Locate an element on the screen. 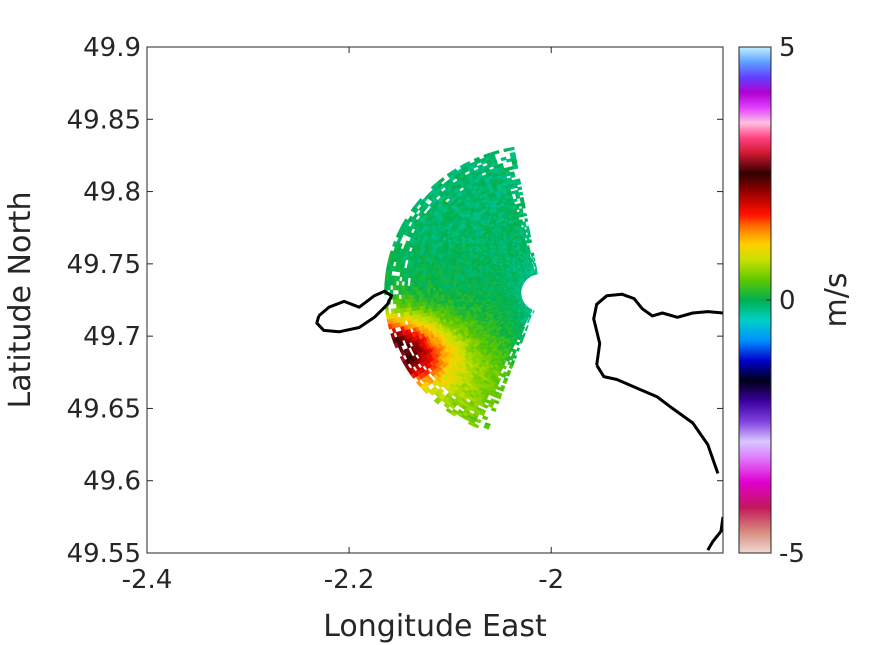 Image resolution: width=891 pixels, height=645 pixels. y-tick-label-4: 49.7 is located at coordinates (112, 337).